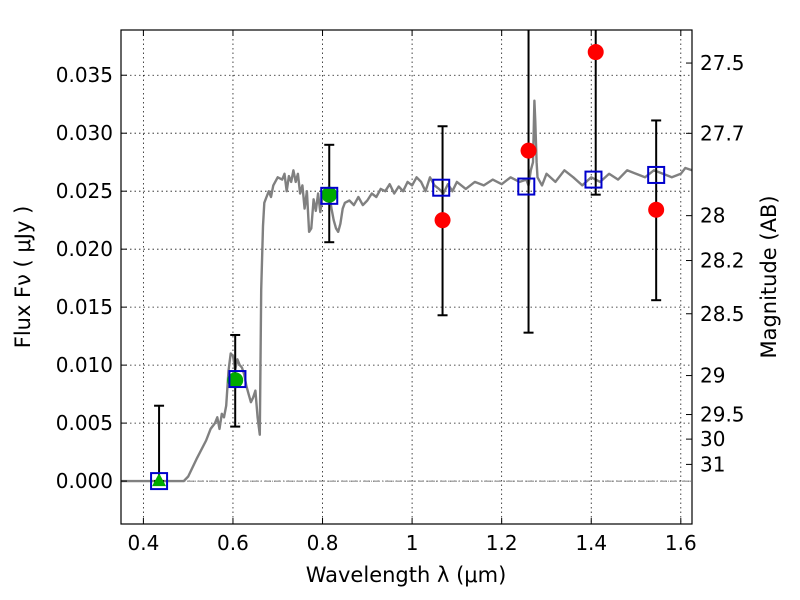  Describe the element at coordinates (233, 543) in the screenshot. I see `x-tick-label: 0.6` at that location.